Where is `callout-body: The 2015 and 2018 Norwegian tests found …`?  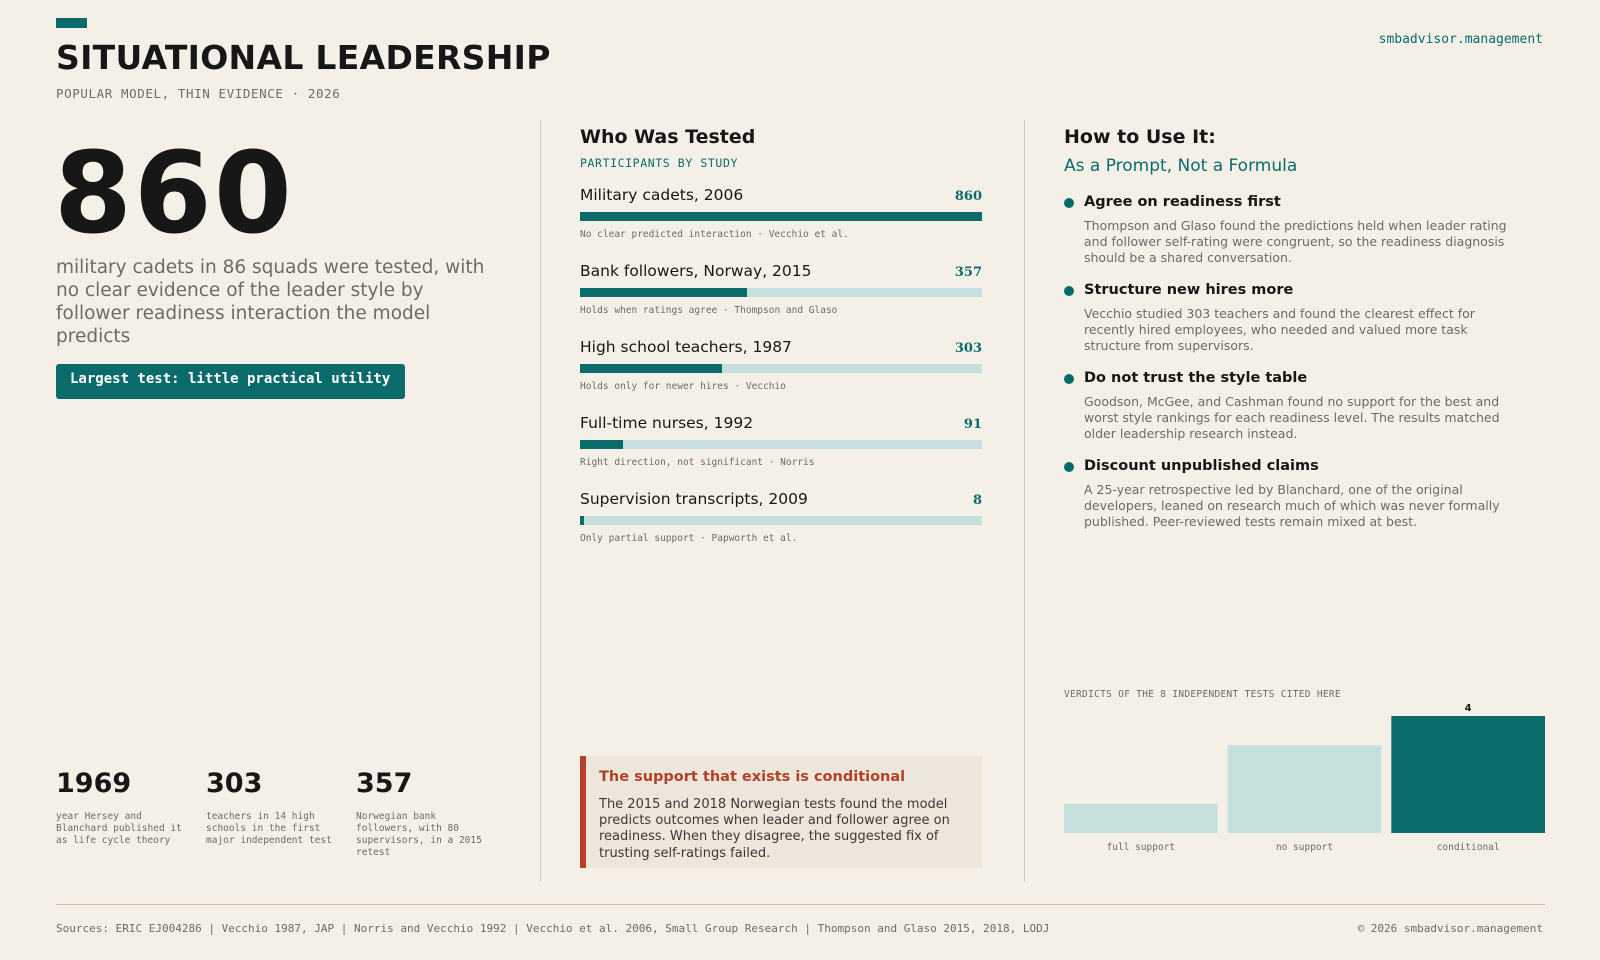 callout-body: The 2015 and 2018 Norwegian tests found … is located at coordinates (774, 829).